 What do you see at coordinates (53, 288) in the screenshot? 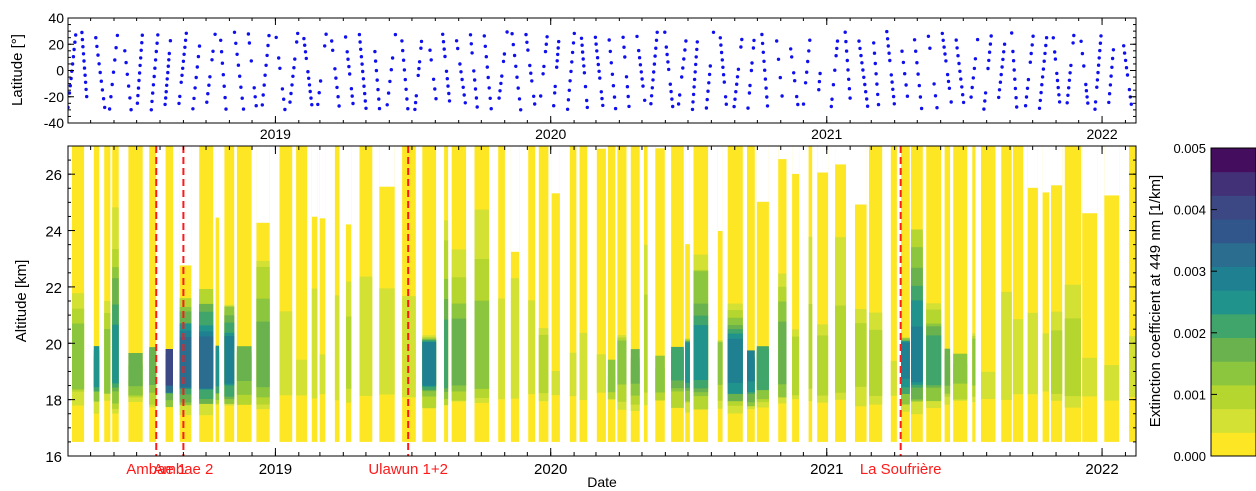
I see `altitude-y-tick-label: 22` at bounding box center [53, 288].